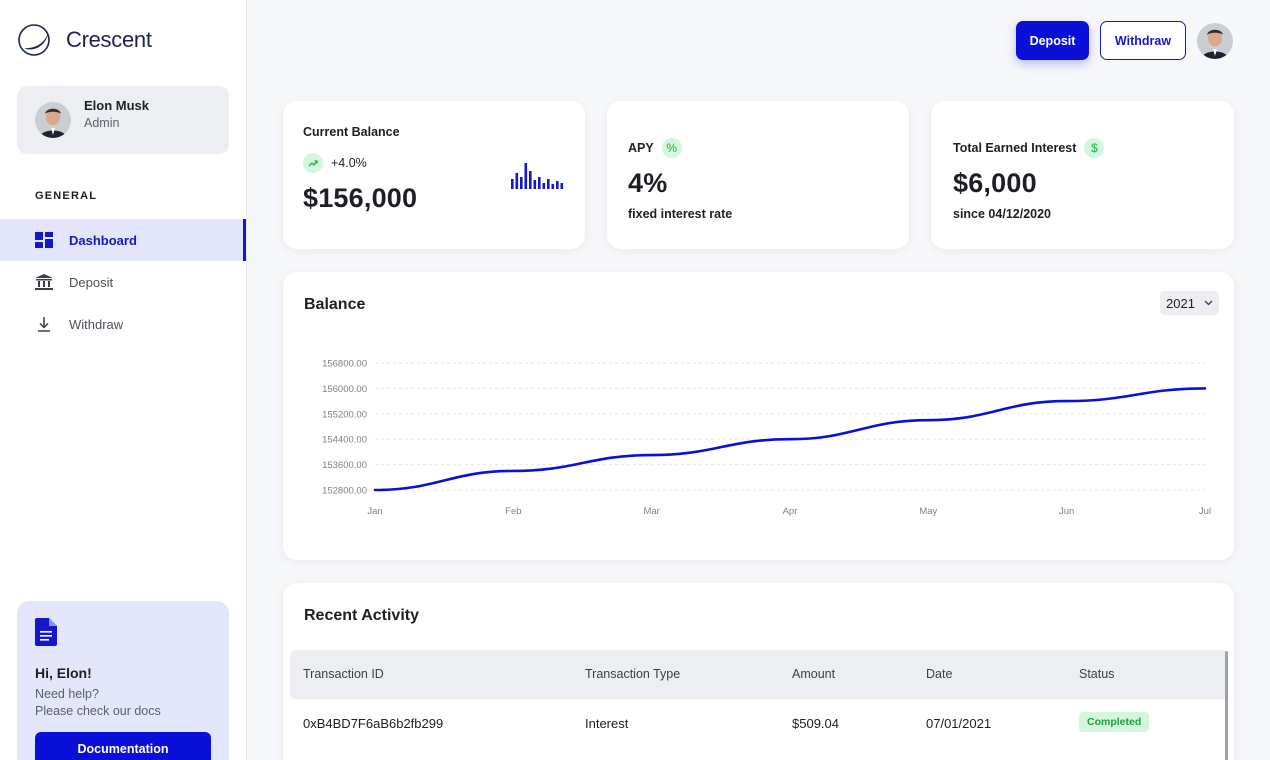 The width and height of the screenshot is (1270, 760). I want to click on earned-interest-label: Total Earned Interest, so click(1015, 148).